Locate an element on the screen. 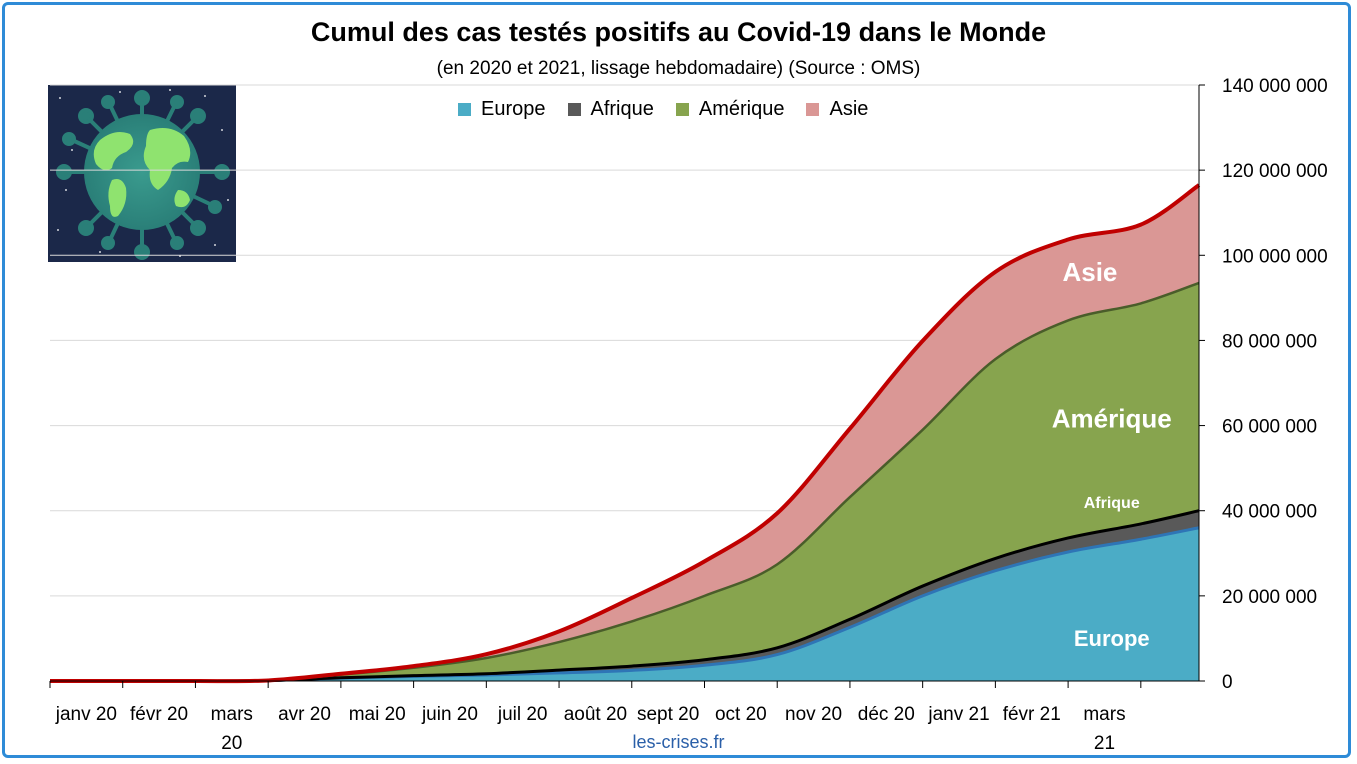 This screenshot has width=1357, height=764. y-tick-label: 0 is located at coordinates (1227, 682).